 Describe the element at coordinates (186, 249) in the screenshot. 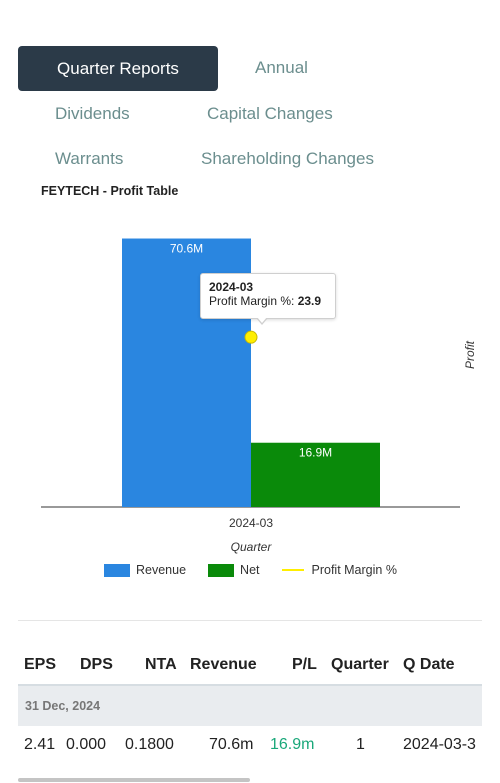

I see `data-label-revenue: 70.6M` at that location.